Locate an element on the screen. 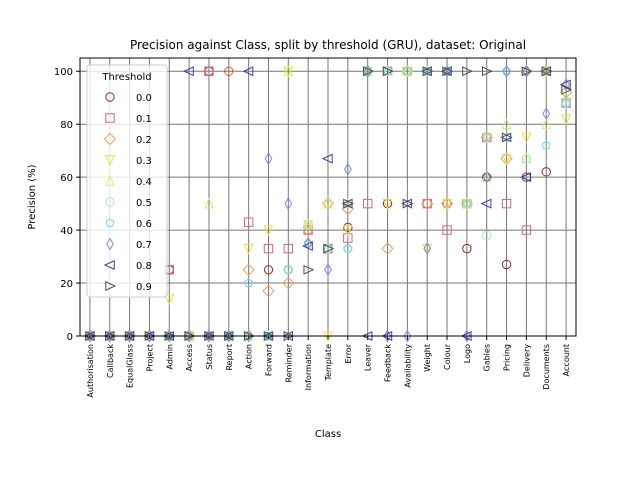 This screenshot has height=480, width=640. x-tick-label: Feedback is located at coordinates (388, 363).